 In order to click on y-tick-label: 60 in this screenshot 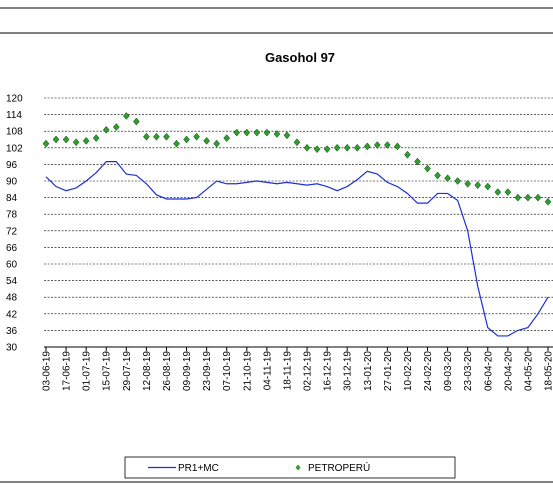, I will do `click(12, 265)`.